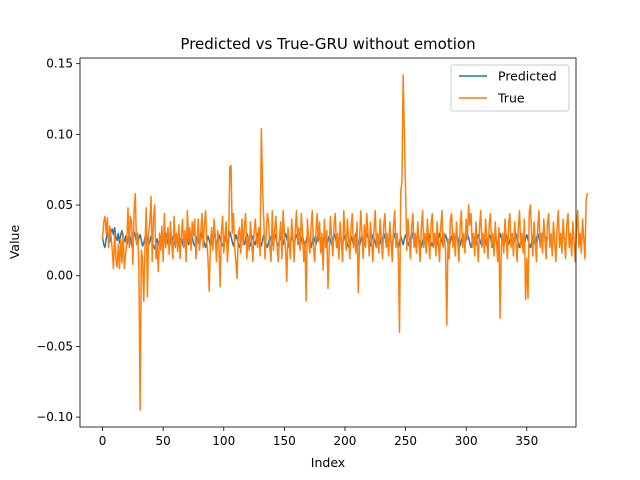  Describe the element at coordinates (59, 205) in the screenshot. I see `y-tick-label-3: 0.05` at that location.